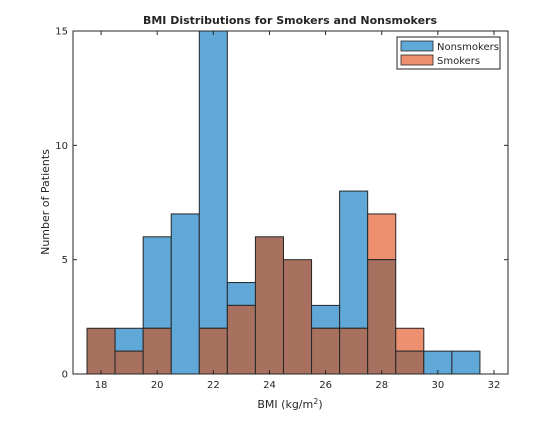  Describe the element at coordinates (61, 32) in the screenshot. I see `y-tick-label: 15` at that location.